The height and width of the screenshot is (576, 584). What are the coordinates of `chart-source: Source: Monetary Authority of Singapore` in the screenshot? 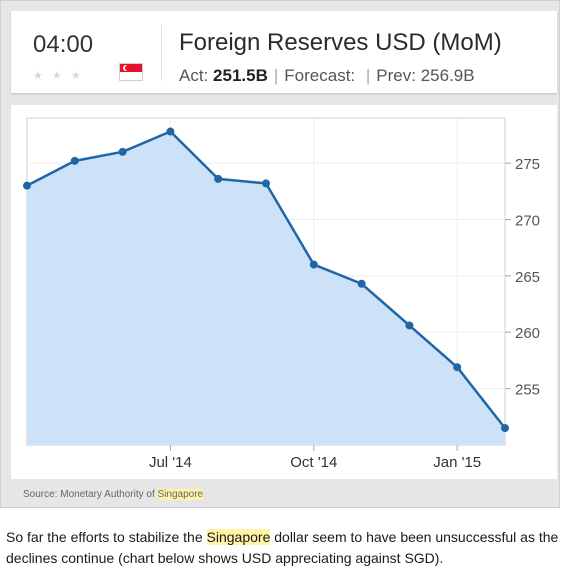 It's located at (113, 494).